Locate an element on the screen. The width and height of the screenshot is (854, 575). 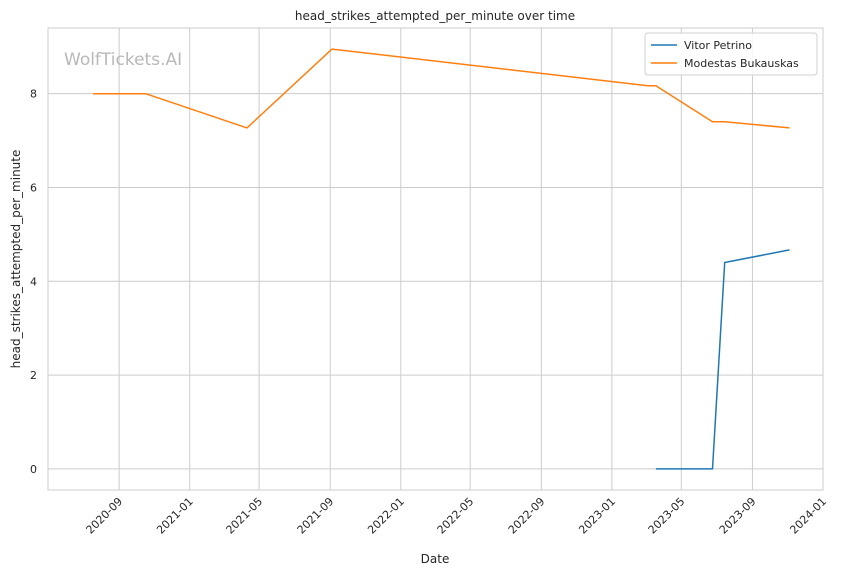
legend: Vitor Petrino Modestas Bukauskas is located at coordinates (731, 54).